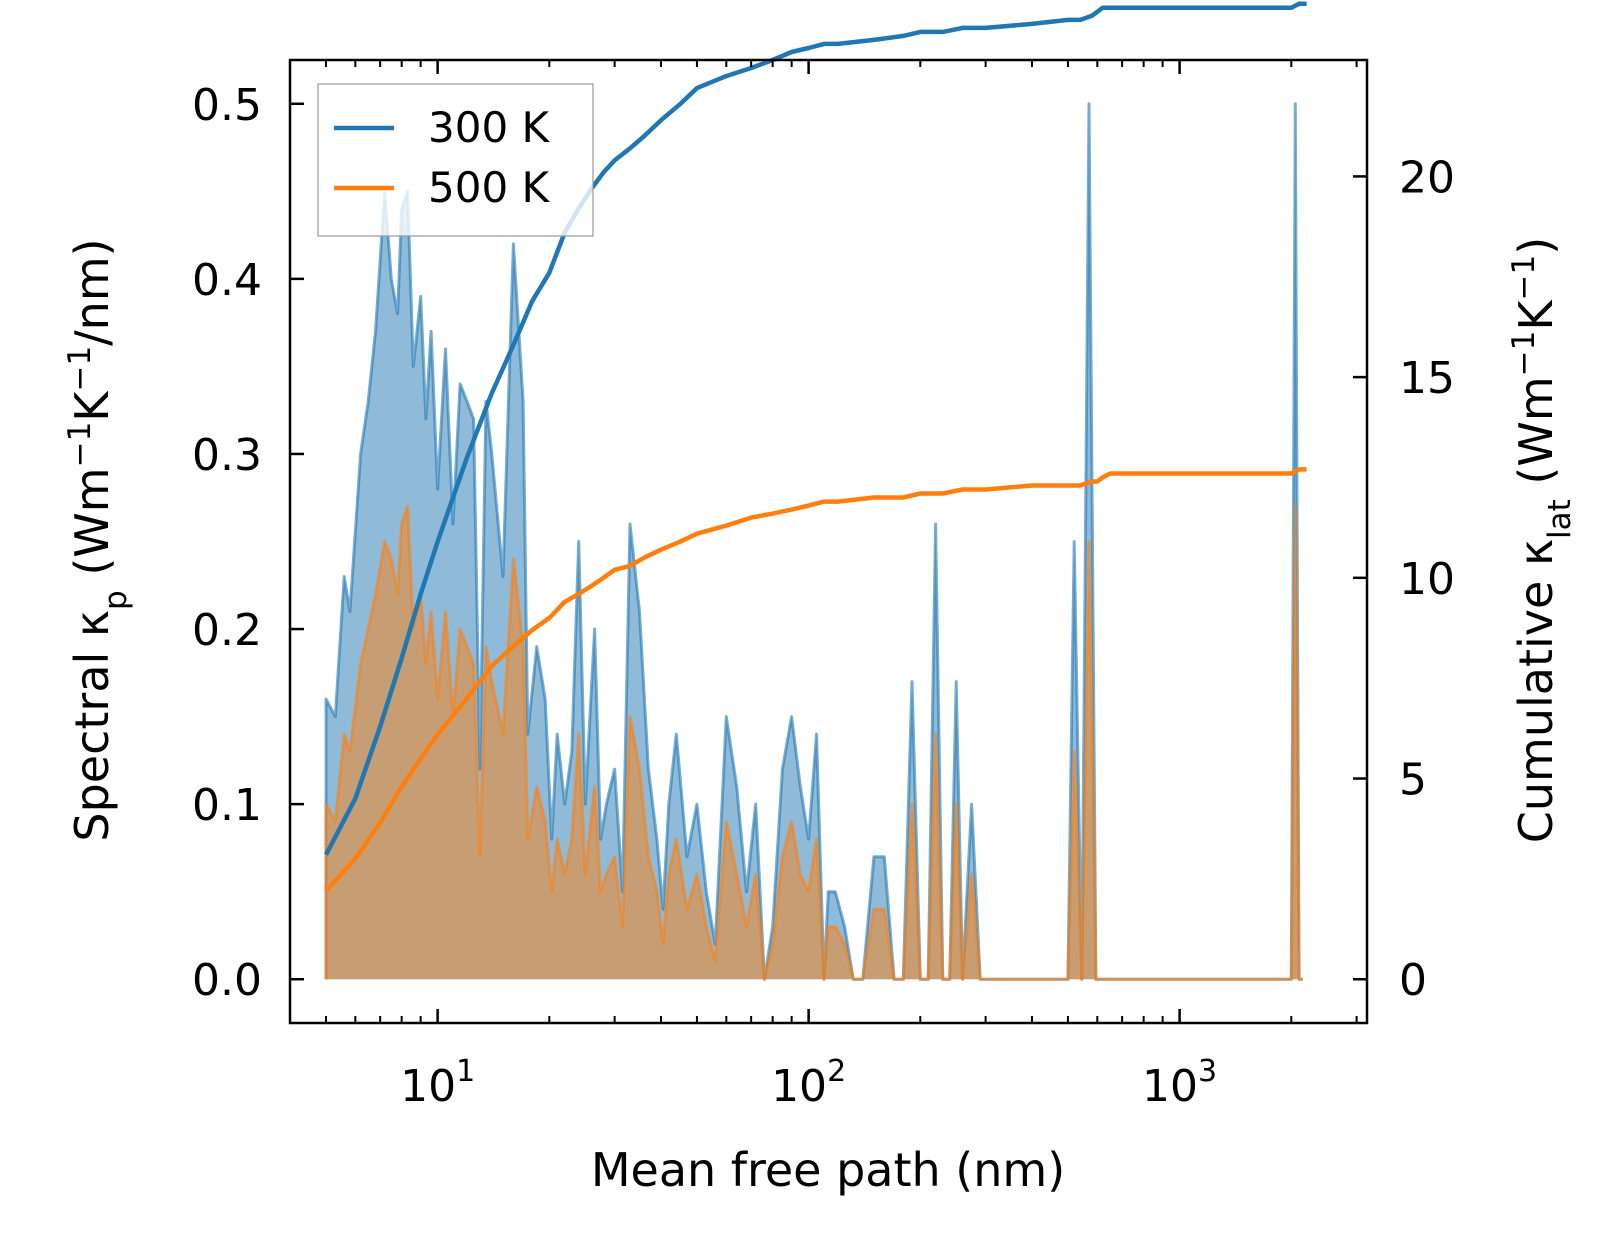  What do you see at coordinates (1524, 278) in the screenshot?
I see `y-right-sup2: −1` at bounding box center [1524, 278].